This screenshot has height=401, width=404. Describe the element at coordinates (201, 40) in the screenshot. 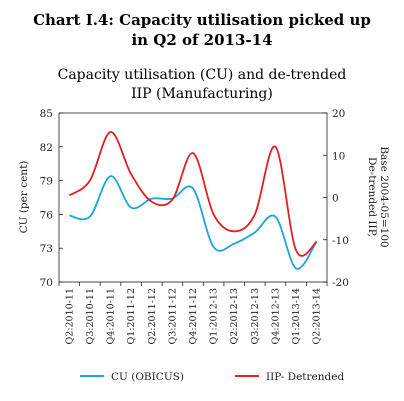

I see `chart-main-title-line2: in Q2 of 2013-14` at that location.